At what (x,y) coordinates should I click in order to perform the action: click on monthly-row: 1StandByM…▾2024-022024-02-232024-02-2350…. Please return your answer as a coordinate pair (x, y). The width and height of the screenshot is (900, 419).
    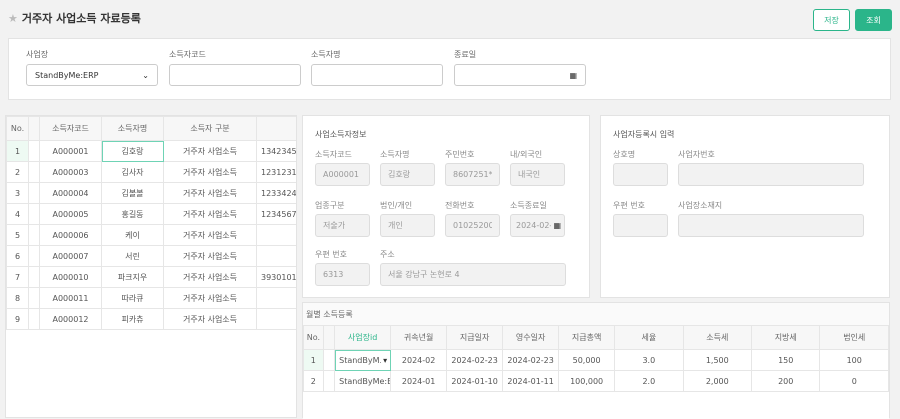
    Looking at the image, I should click on (596, 360).